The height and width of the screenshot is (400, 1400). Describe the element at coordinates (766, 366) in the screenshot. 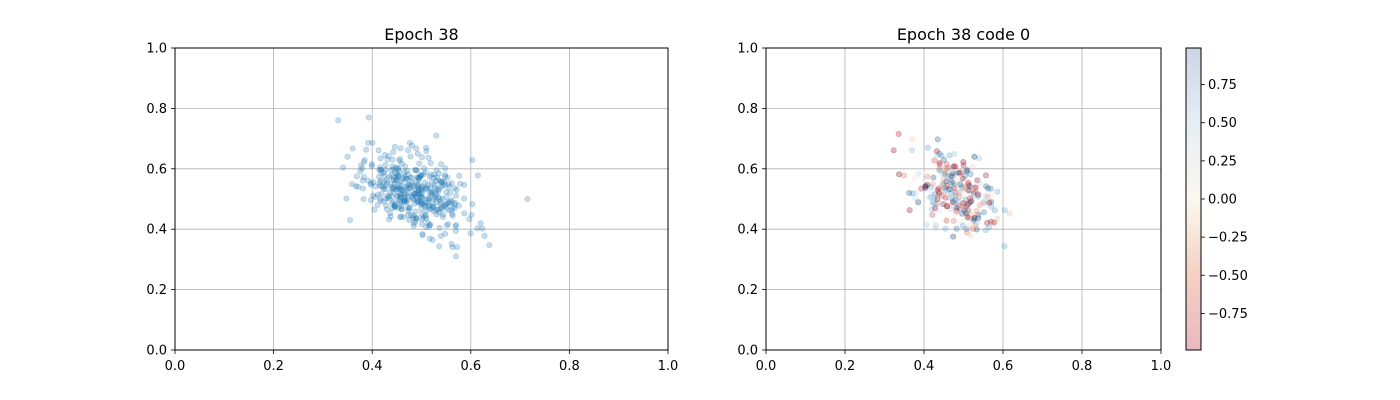

I see `x-tick-label: 0.0` at that location.